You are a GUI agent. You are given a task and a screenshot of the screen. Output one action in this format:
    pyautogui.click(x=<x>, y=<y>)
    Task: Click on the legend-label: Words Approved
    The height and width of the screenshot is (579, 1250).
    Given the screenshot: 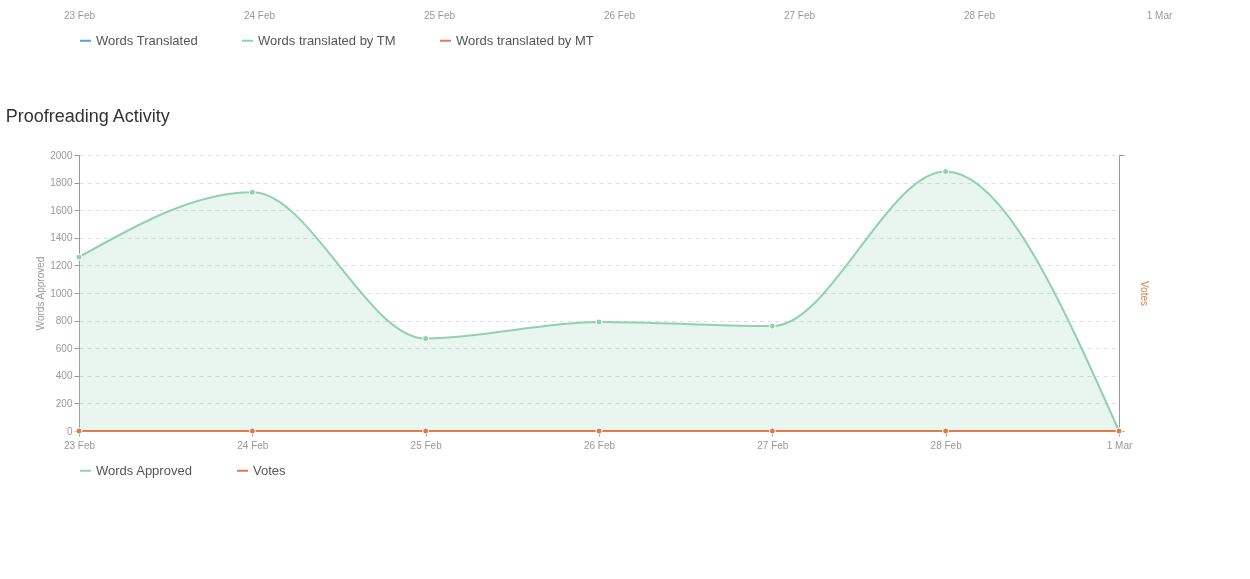 What is the action you would take?
    pyautogui.click(x=144, y=470)
    